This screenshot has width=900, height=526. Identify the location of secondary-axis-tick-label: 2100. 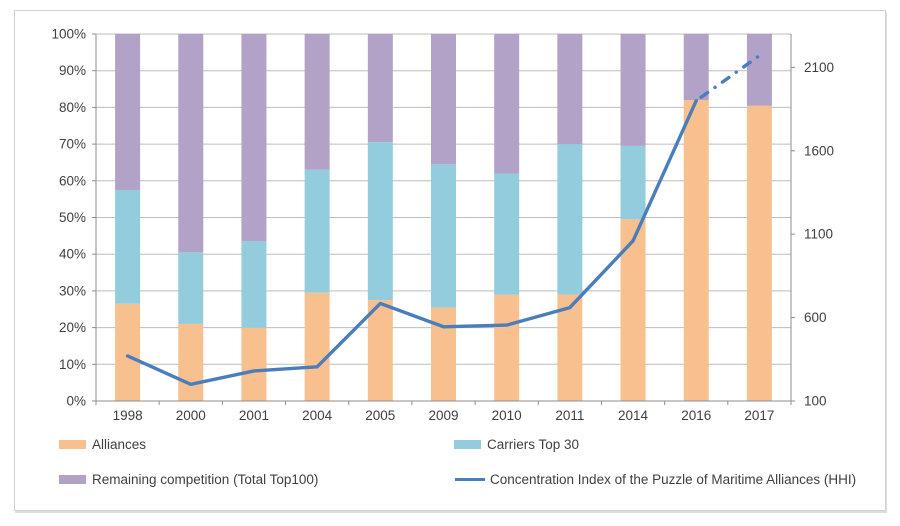
(819, 67).